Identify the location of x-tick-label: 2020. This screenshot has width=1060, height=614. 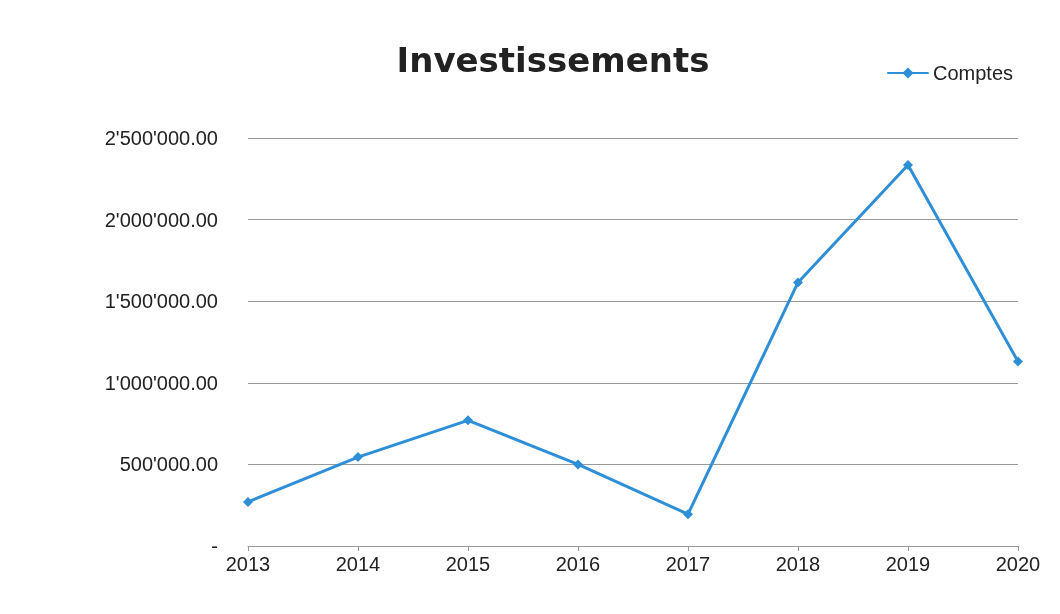
(1018, 564).